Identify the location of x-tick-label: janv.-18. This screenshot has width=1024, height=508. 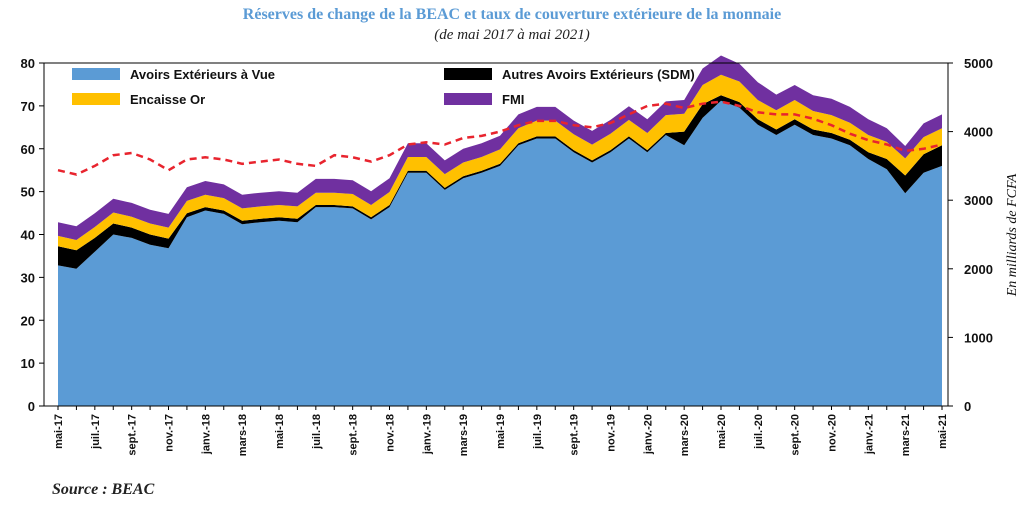
(206, 434).